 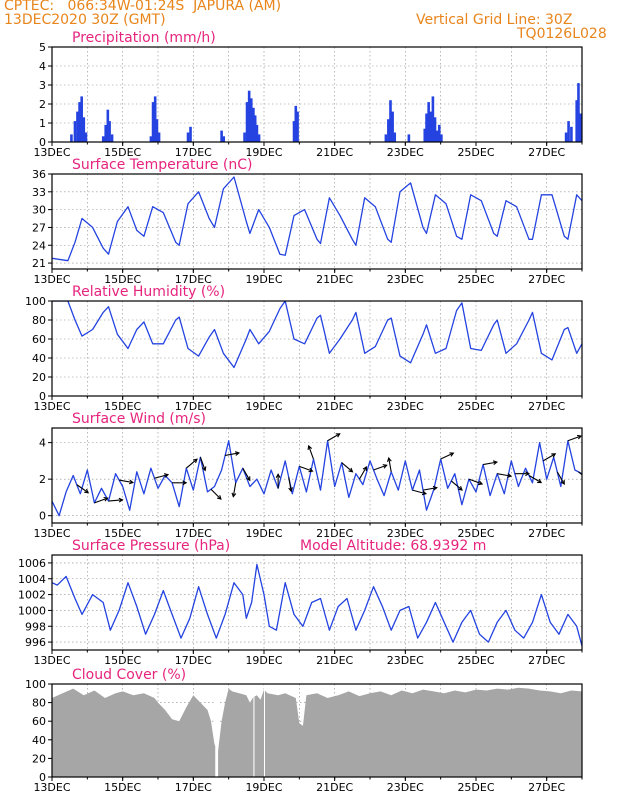 I want to click on panel-title: Surface Temperature (nC), so click(x=162, y=165).